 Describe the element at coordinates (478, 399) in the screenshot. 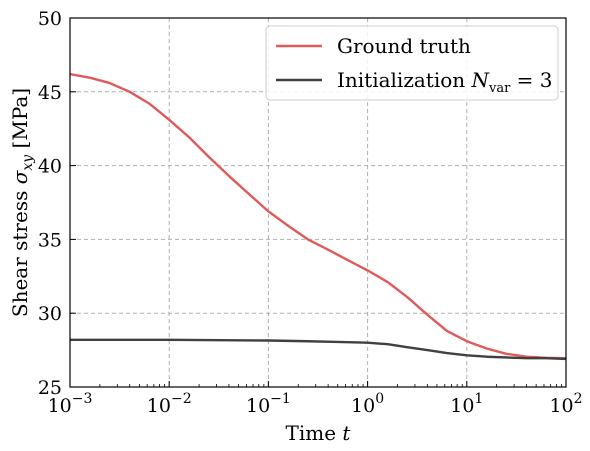

I see `x-tick-exponent: 1` at that location.